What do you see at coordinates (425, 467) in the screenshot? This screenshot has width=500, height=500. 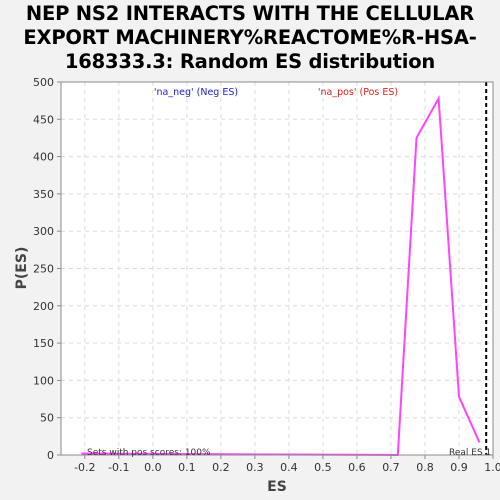 I see `x-tick-label: 0.8` at bounding box center [425, 467].